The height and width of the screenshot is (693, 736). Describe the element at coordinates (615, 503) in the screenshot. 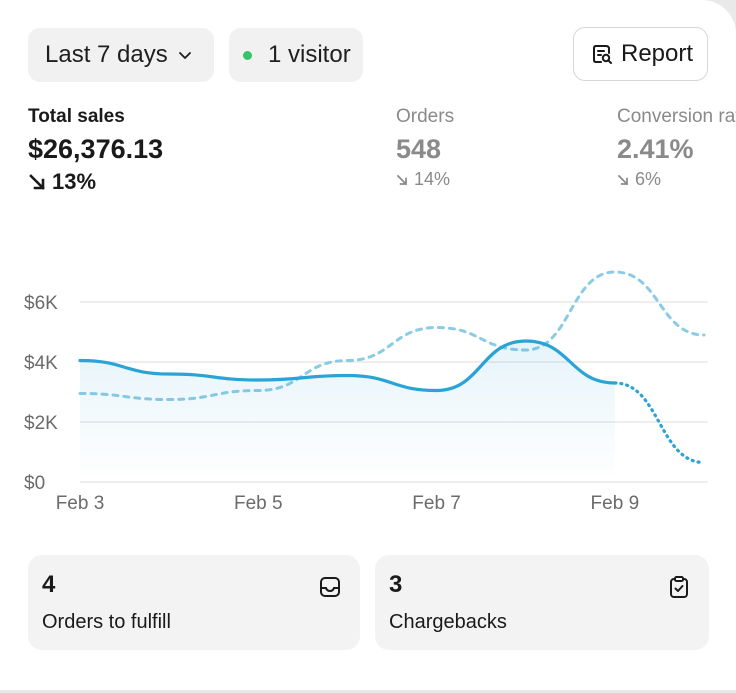

I see `x-tick-label: Feb 9` at that location.